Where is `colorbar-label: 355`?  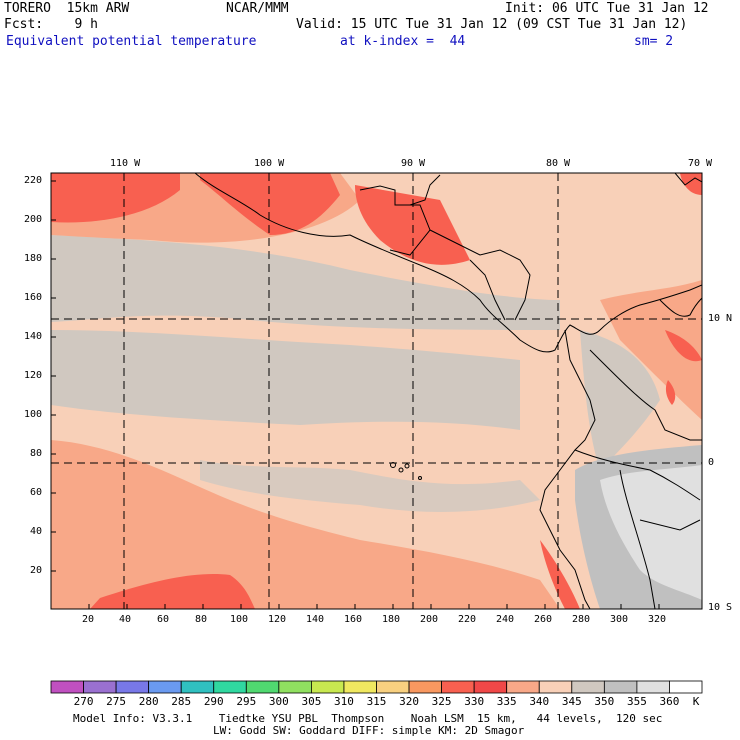 colorbar-label: 355 is located at coordinates (636, 701).